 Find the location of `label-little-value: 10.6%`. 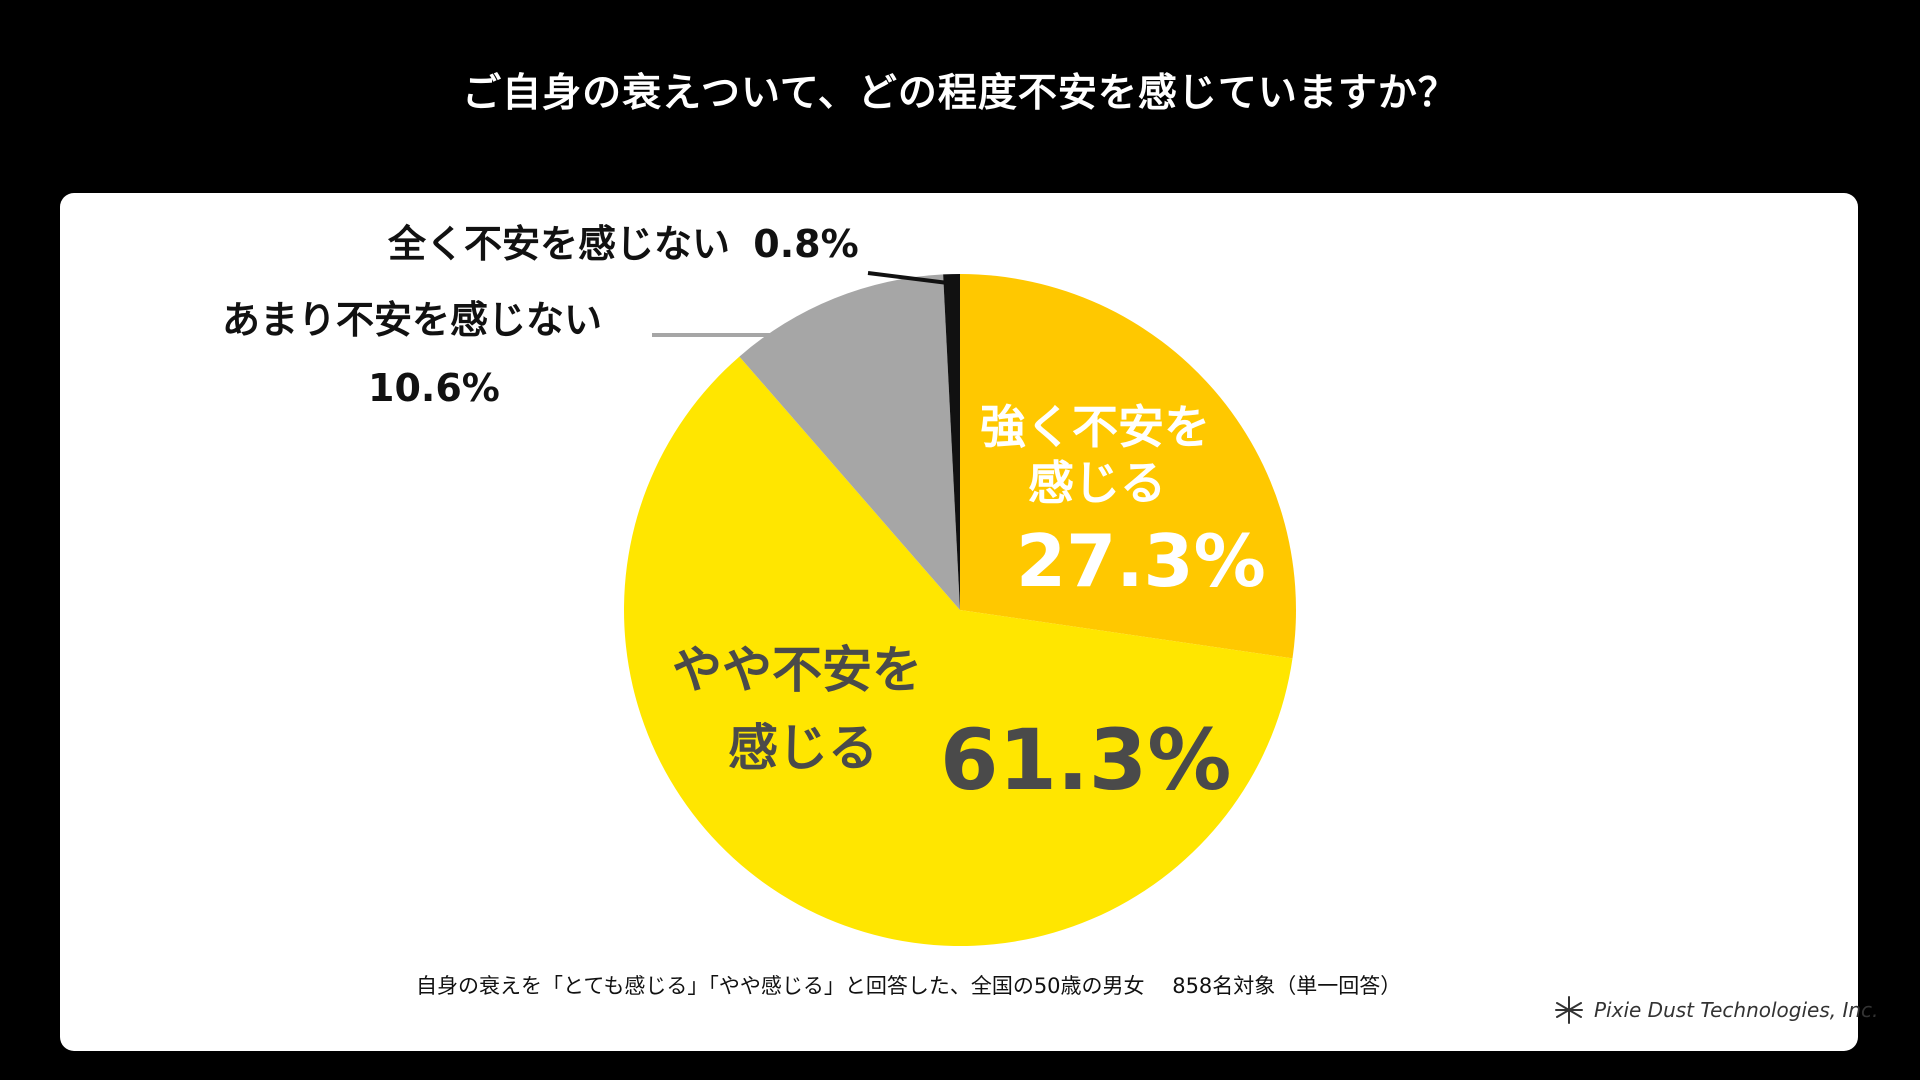

label-little-value: 10.6% is located at coordinates (434, 388).